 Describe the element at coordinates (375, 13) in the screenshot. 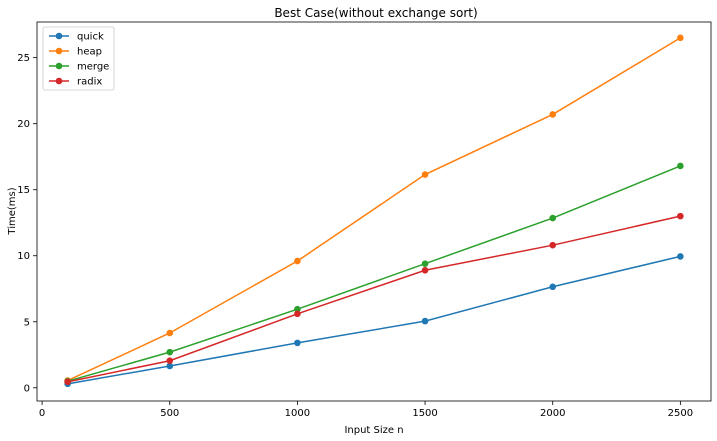

I see `chart-title: Best Case(without exchange sort)` at that location.